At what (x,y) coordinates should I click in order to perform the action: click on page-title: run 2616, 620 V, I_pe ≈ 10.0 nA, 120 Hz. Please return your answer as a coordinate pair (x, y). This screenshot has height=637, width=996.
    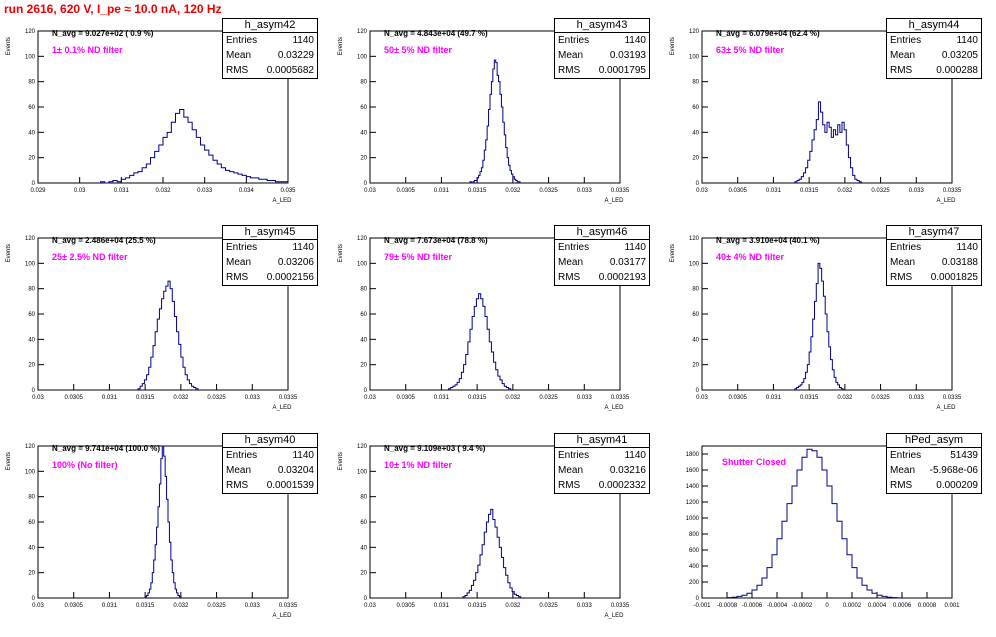
    Looking at the image, I should click on (113, 9).